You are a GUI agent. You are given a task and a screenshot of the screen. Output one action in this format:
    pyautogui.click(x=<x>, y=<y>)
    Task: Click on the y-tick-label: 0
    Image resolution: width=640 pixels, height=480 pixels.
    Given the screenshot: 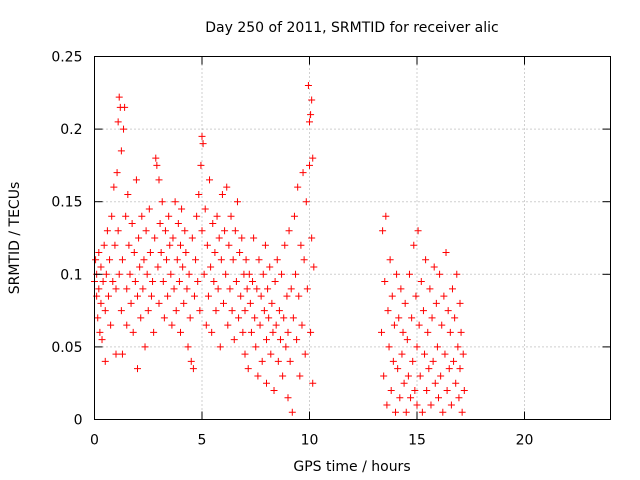 What is the action you would take?
    pyautogui.click(x=78, y=421)
    